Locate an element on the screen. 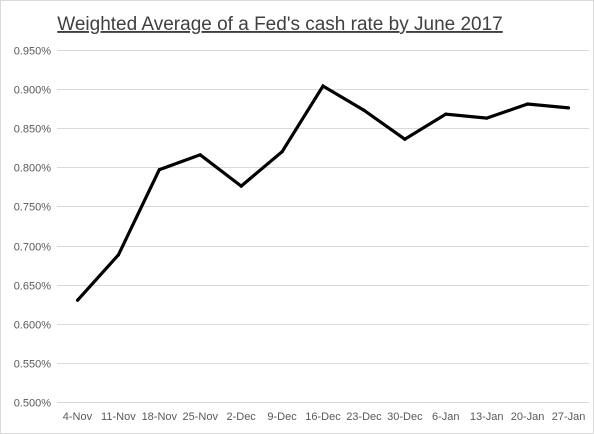  x-tick-label: 13-Jan is located at coordinates (487, 417).